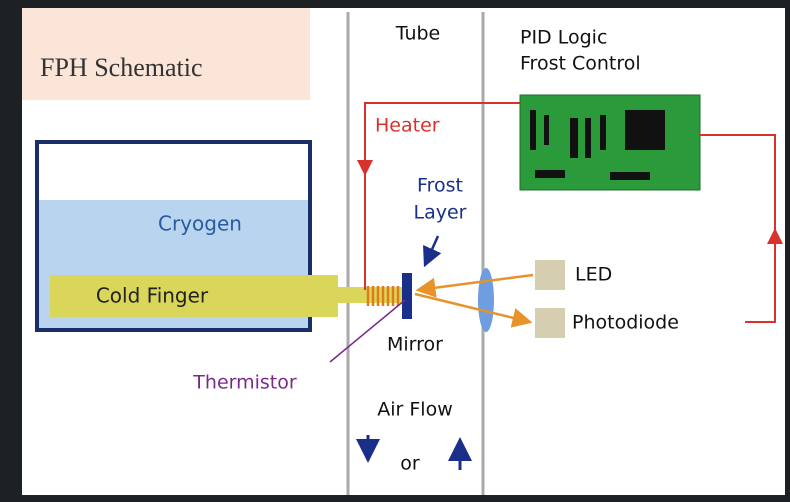 The height and width of the screenshot is (502, 790). What do you see at coordinates (121, 67) in the screenshot?
I see `title: FPH Schematic` at bounding box center [121, 67].